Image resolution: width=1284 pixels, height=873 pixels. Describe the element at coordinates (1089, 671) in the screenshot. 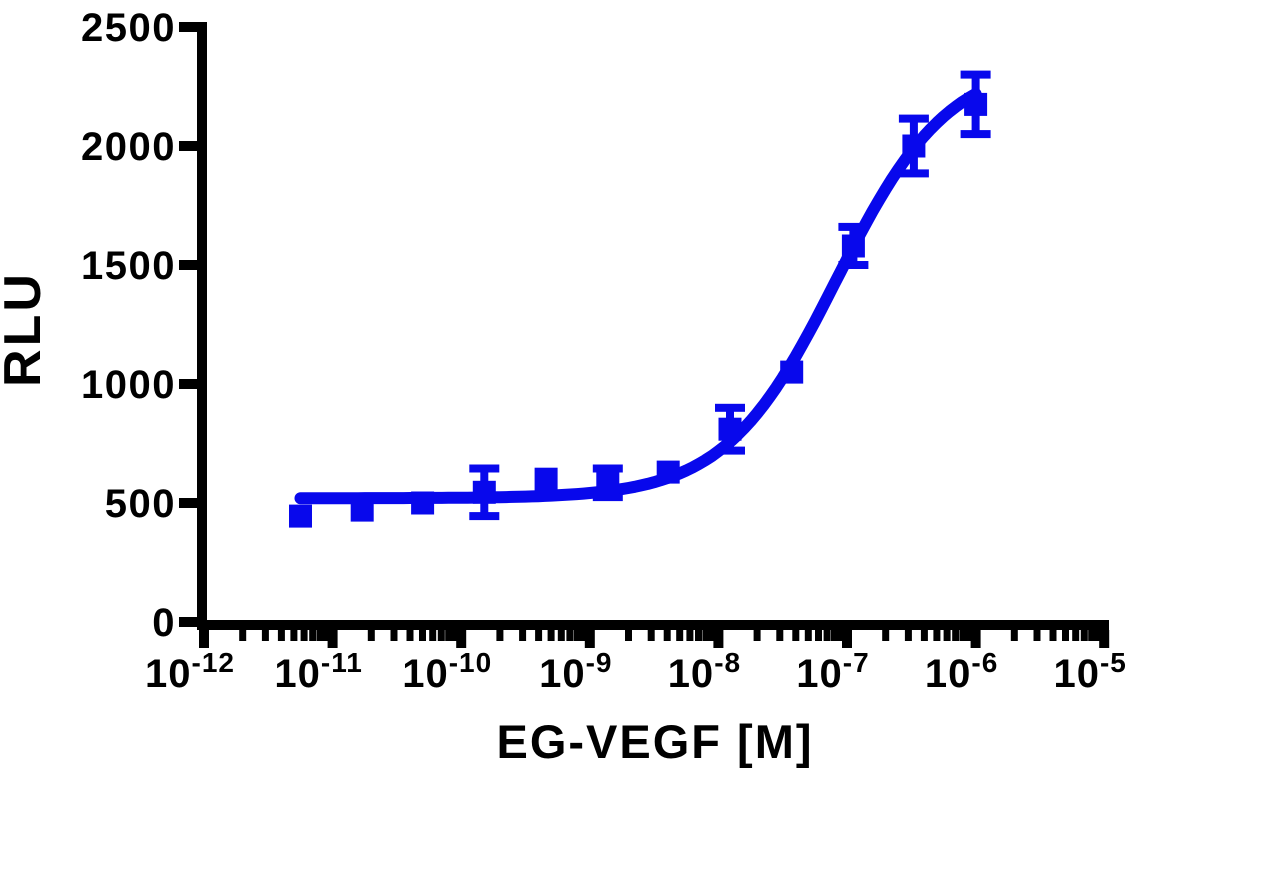

I see `x-tick-label: 10⁻⁵` at that location.